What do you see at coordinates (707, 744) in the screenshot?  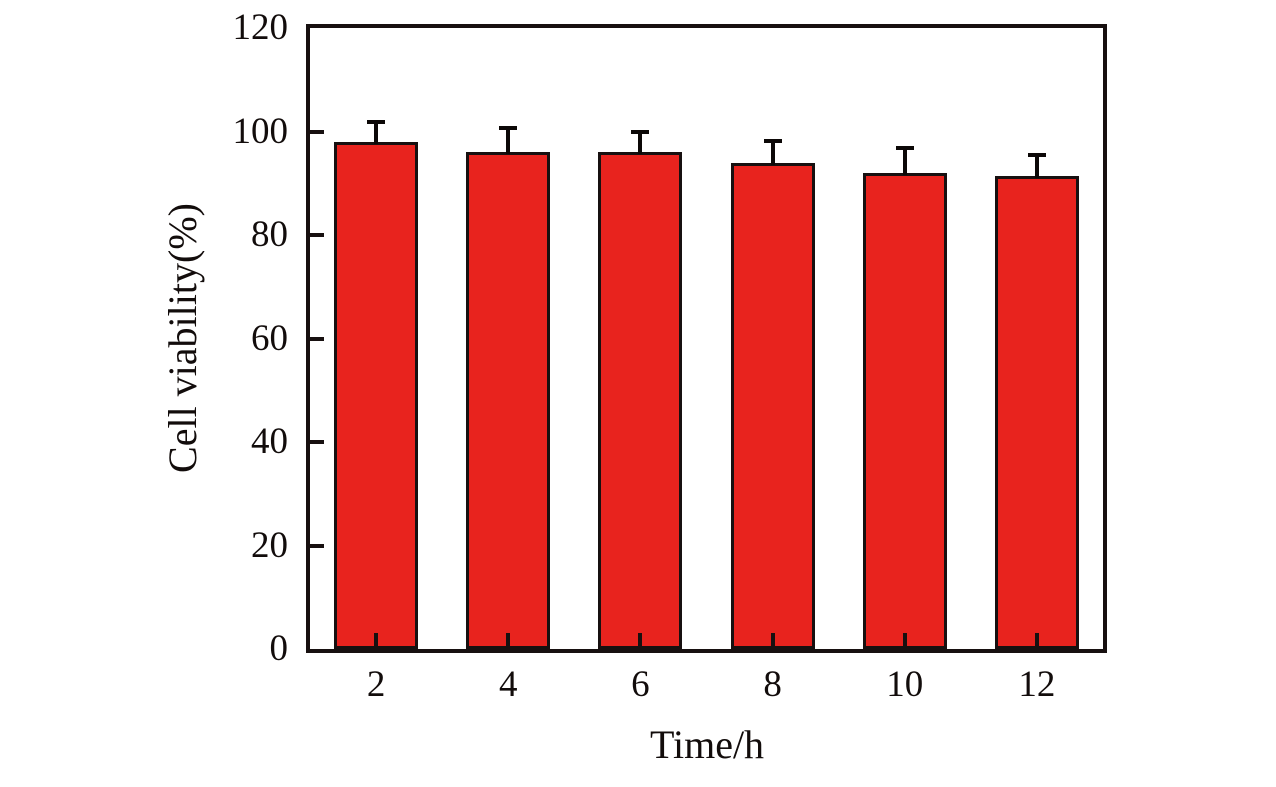 I see `x-axis-title: Time/h` at bounding box center [707, 744].